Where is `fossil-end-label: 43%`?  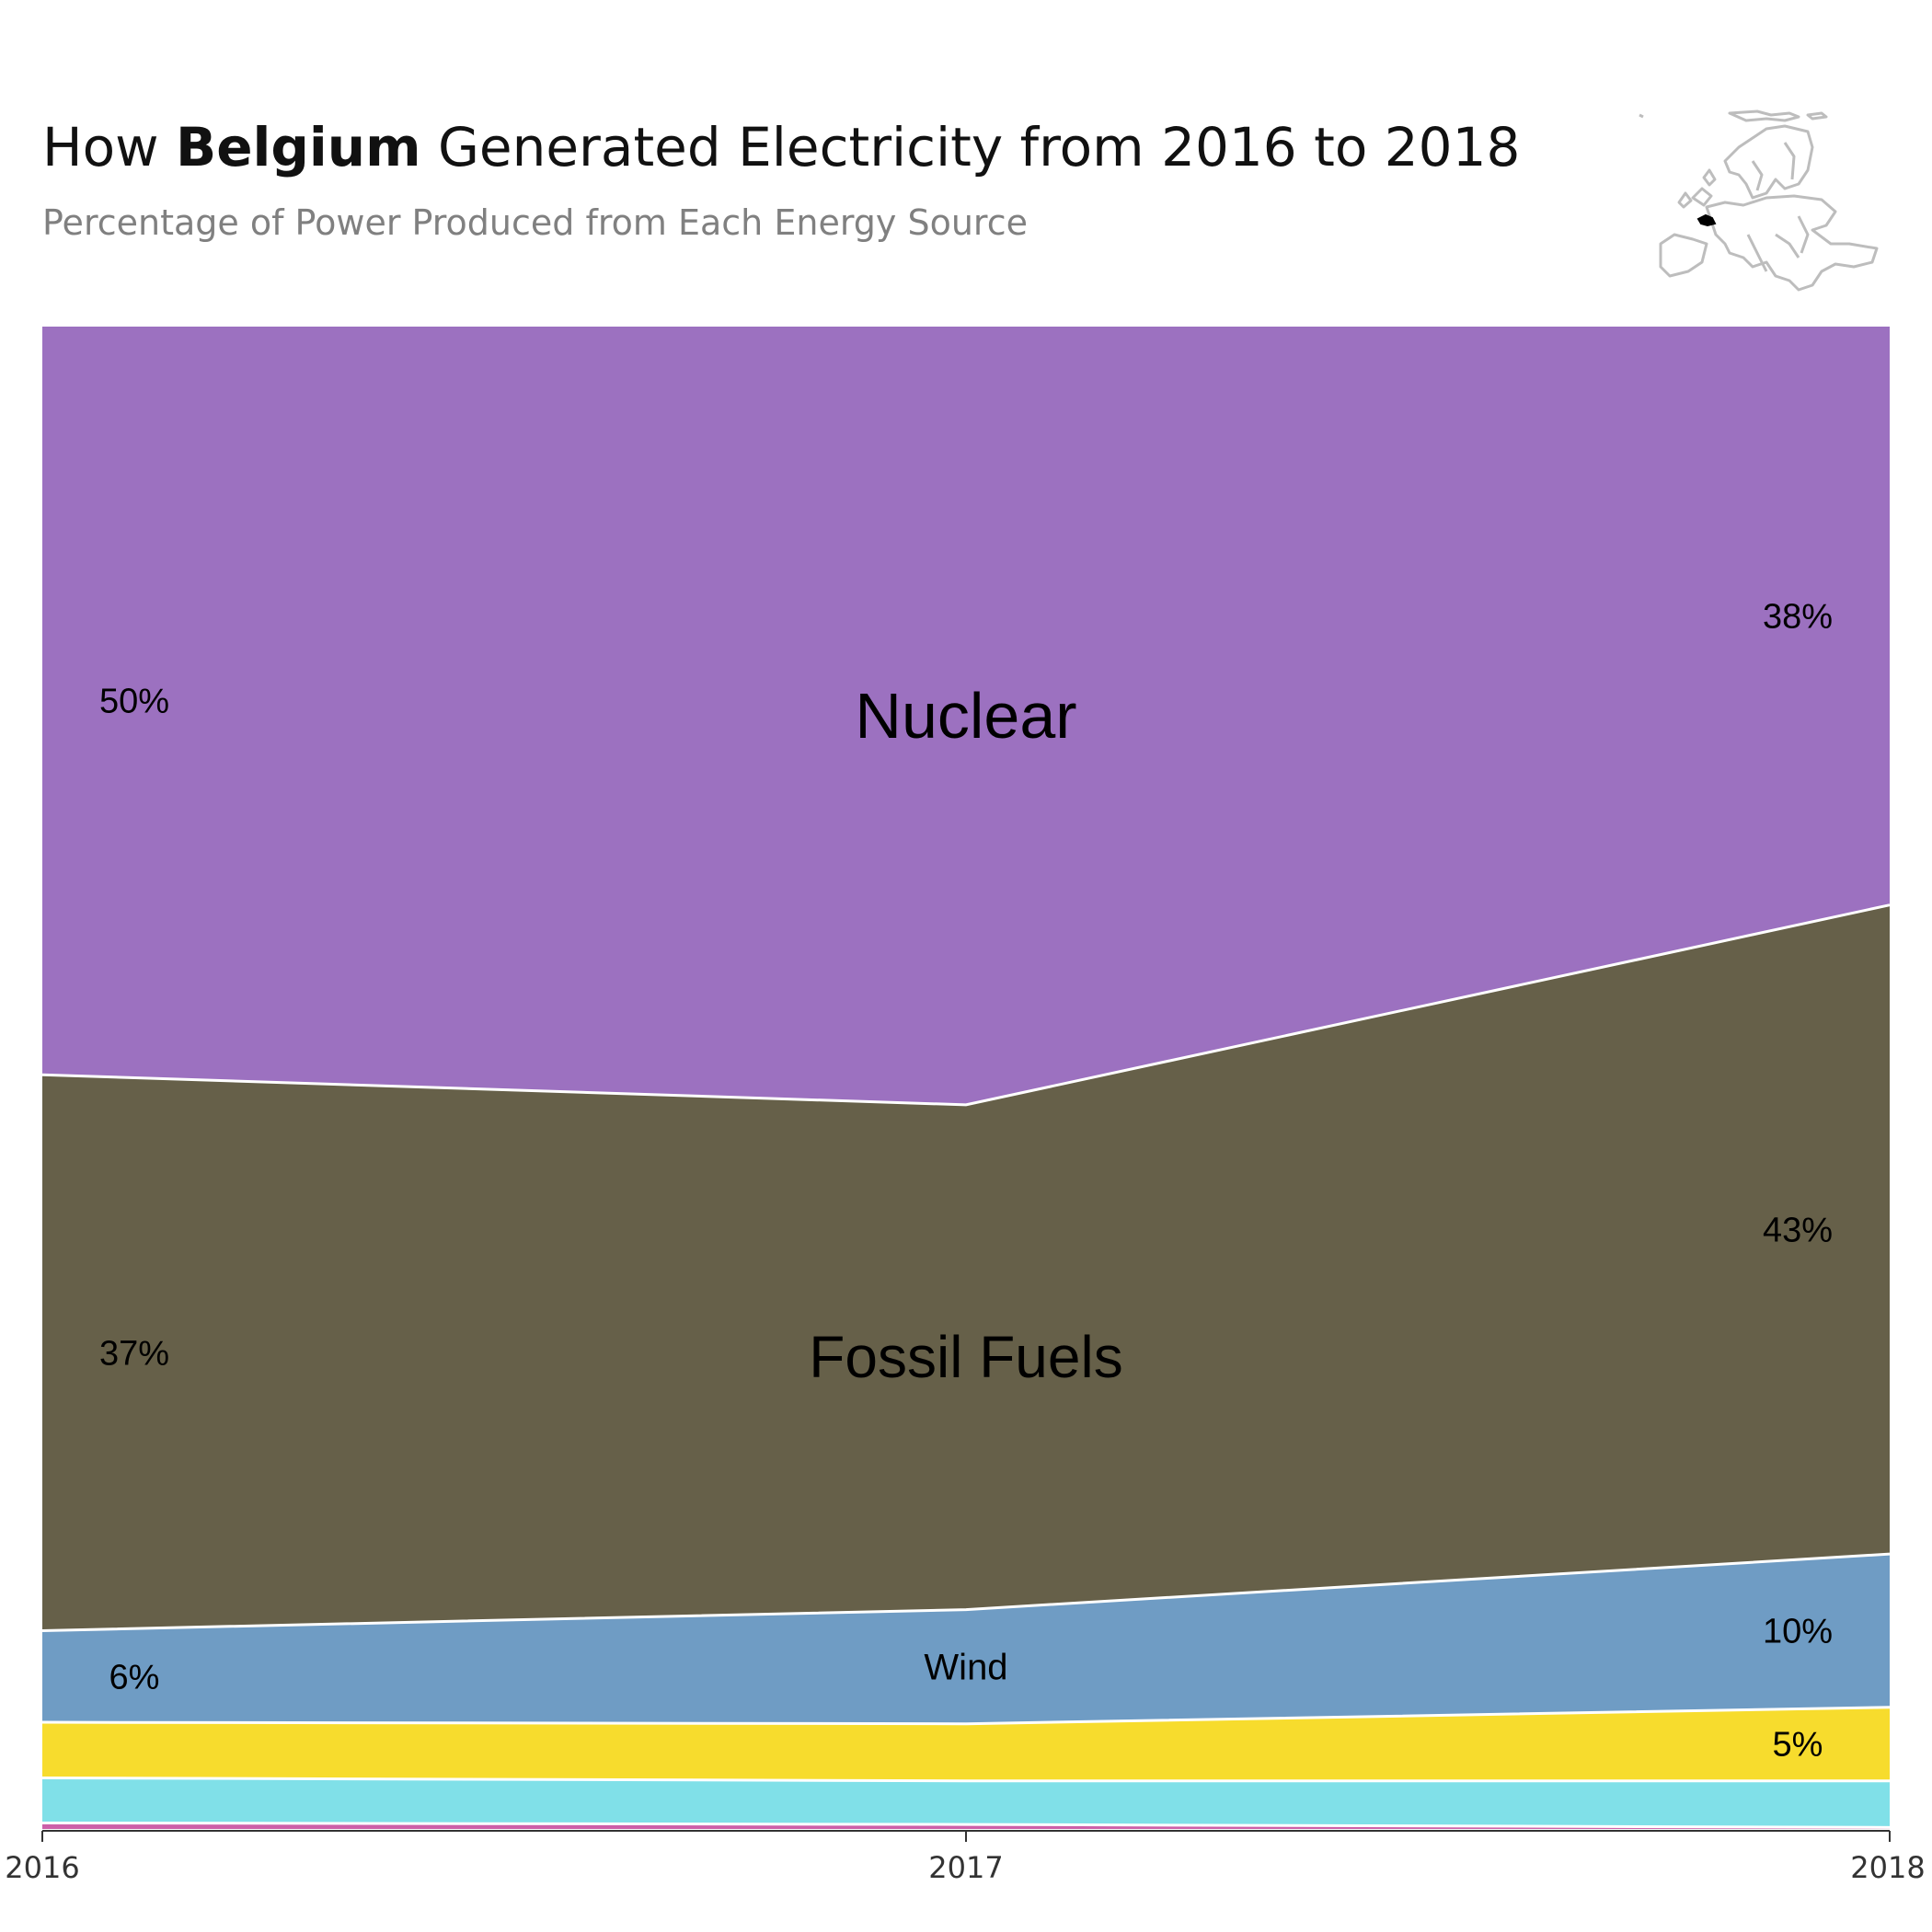
fossil-end-label: 43% is located at coordinates (1798, 1230).